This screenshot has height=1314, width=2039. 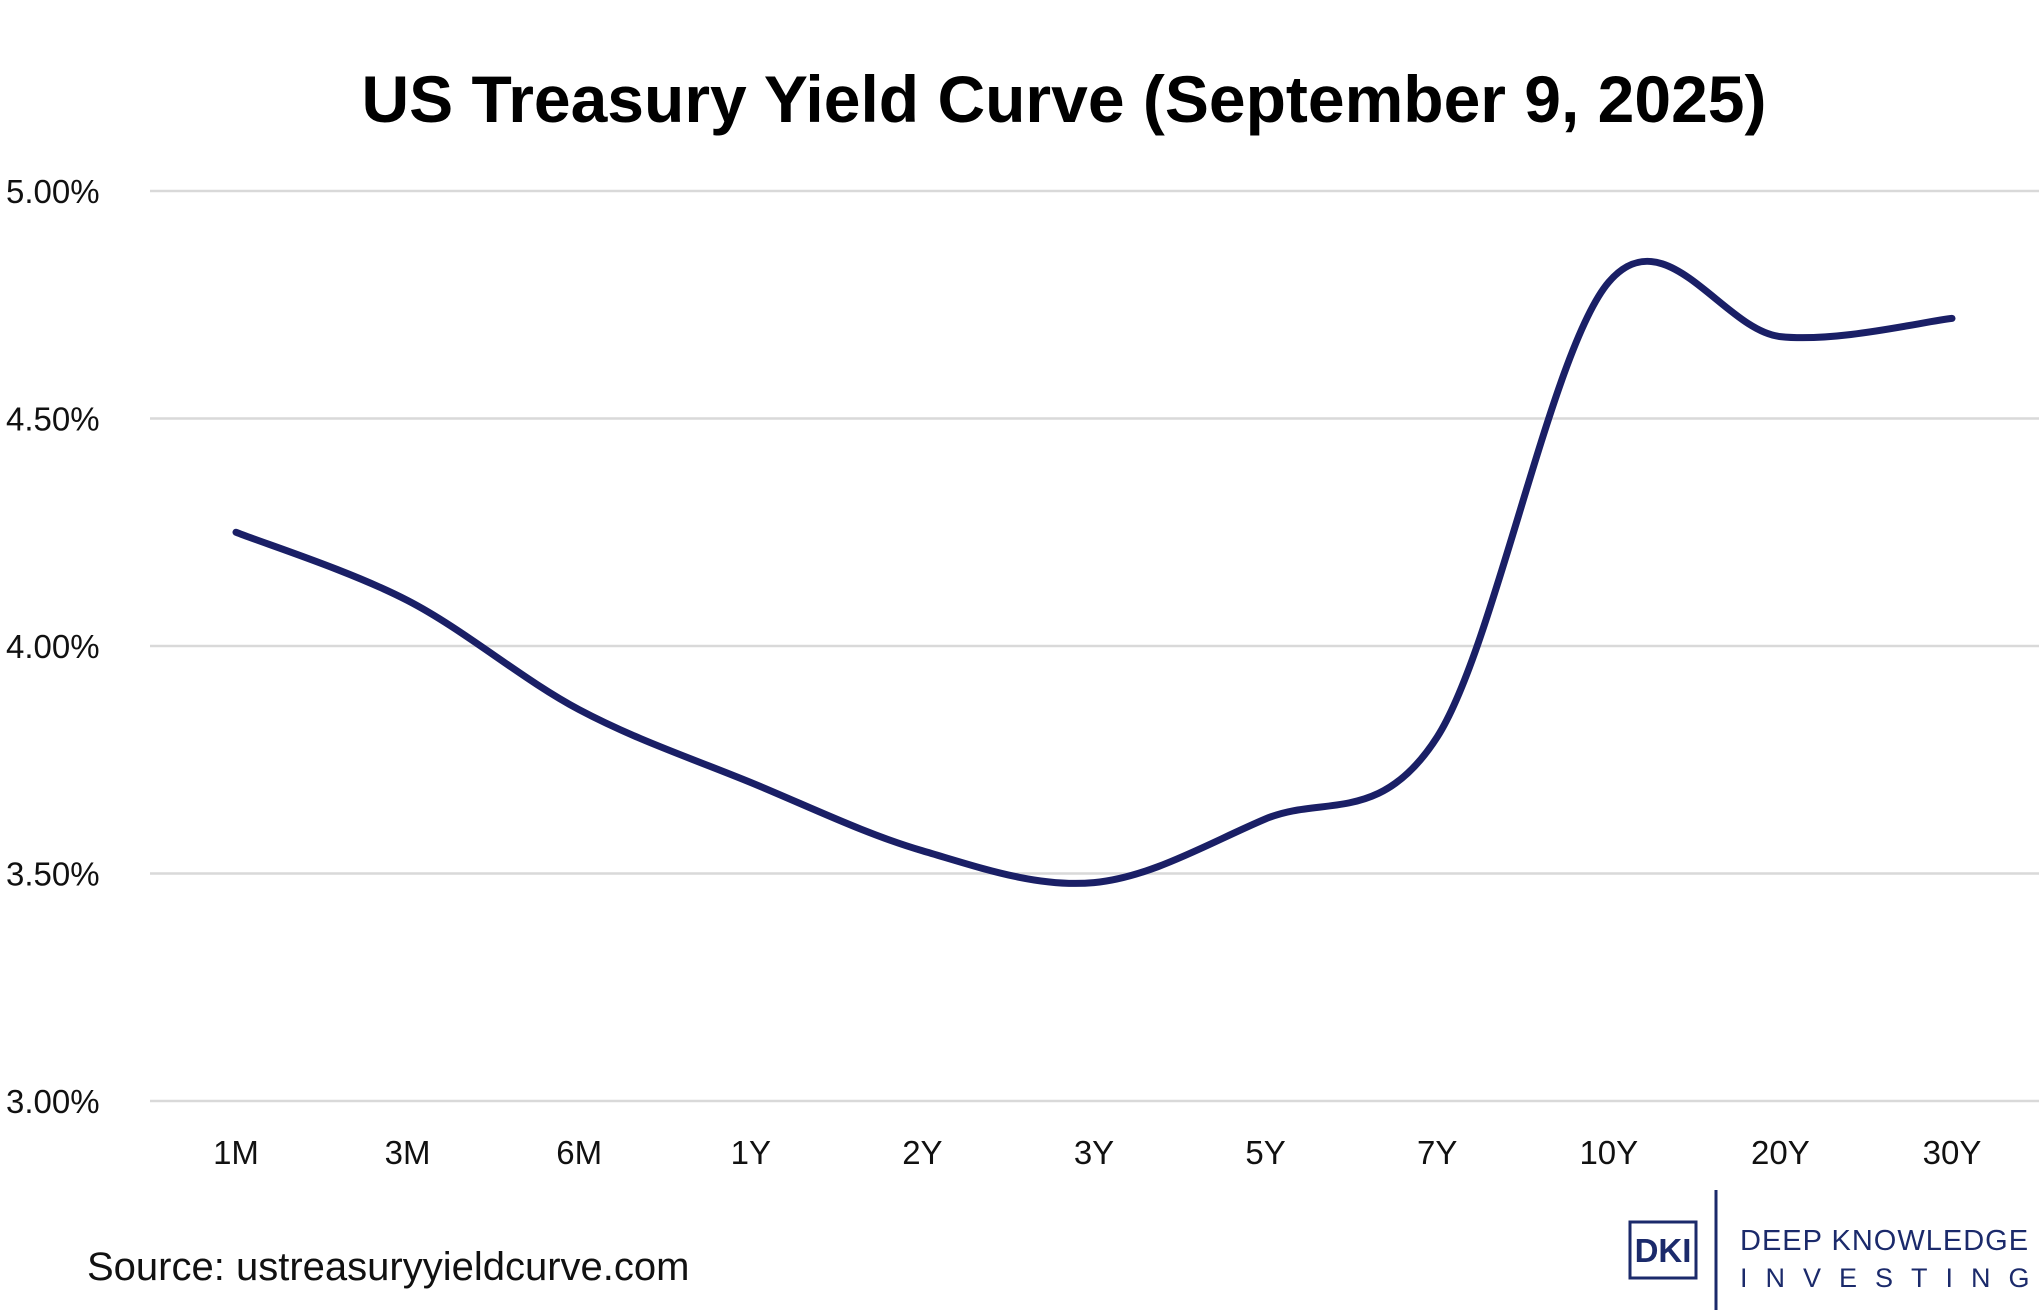 What do you see at coordinates (408, 1152) in the screenshot?
I see `x-tick-label: 3M` at bounding box center [408, 1152].